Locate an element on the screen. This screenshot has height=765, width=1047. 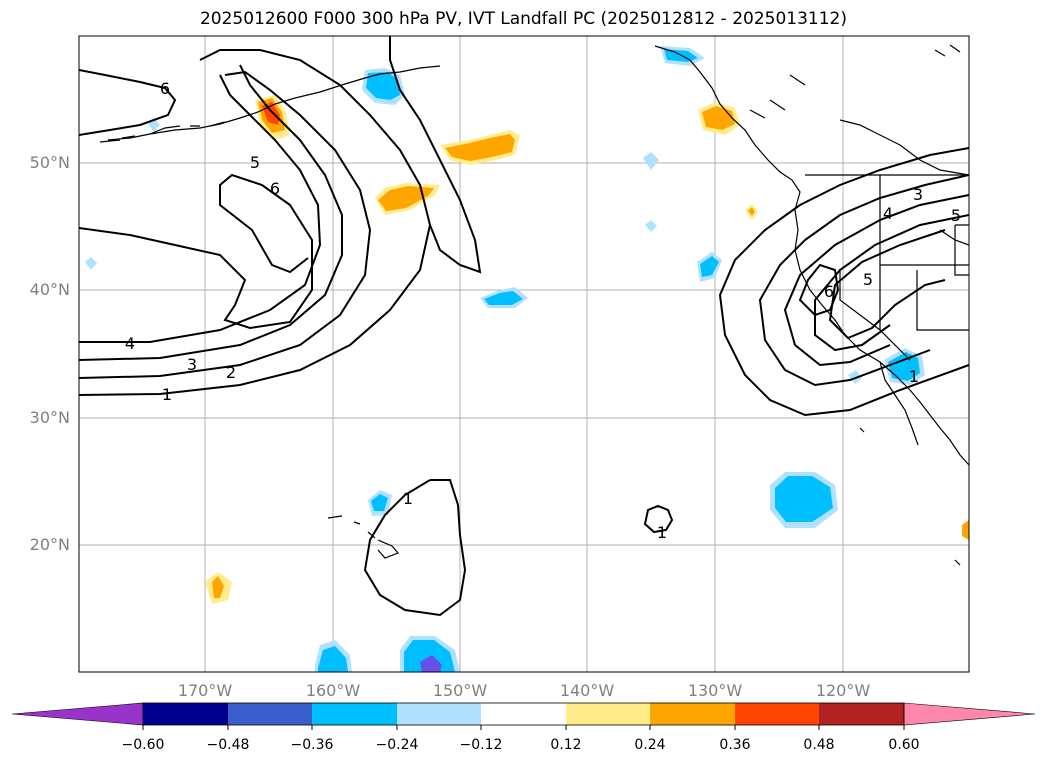
colorbar-tick-label: −0.24 is located at coordinates (397, 745).